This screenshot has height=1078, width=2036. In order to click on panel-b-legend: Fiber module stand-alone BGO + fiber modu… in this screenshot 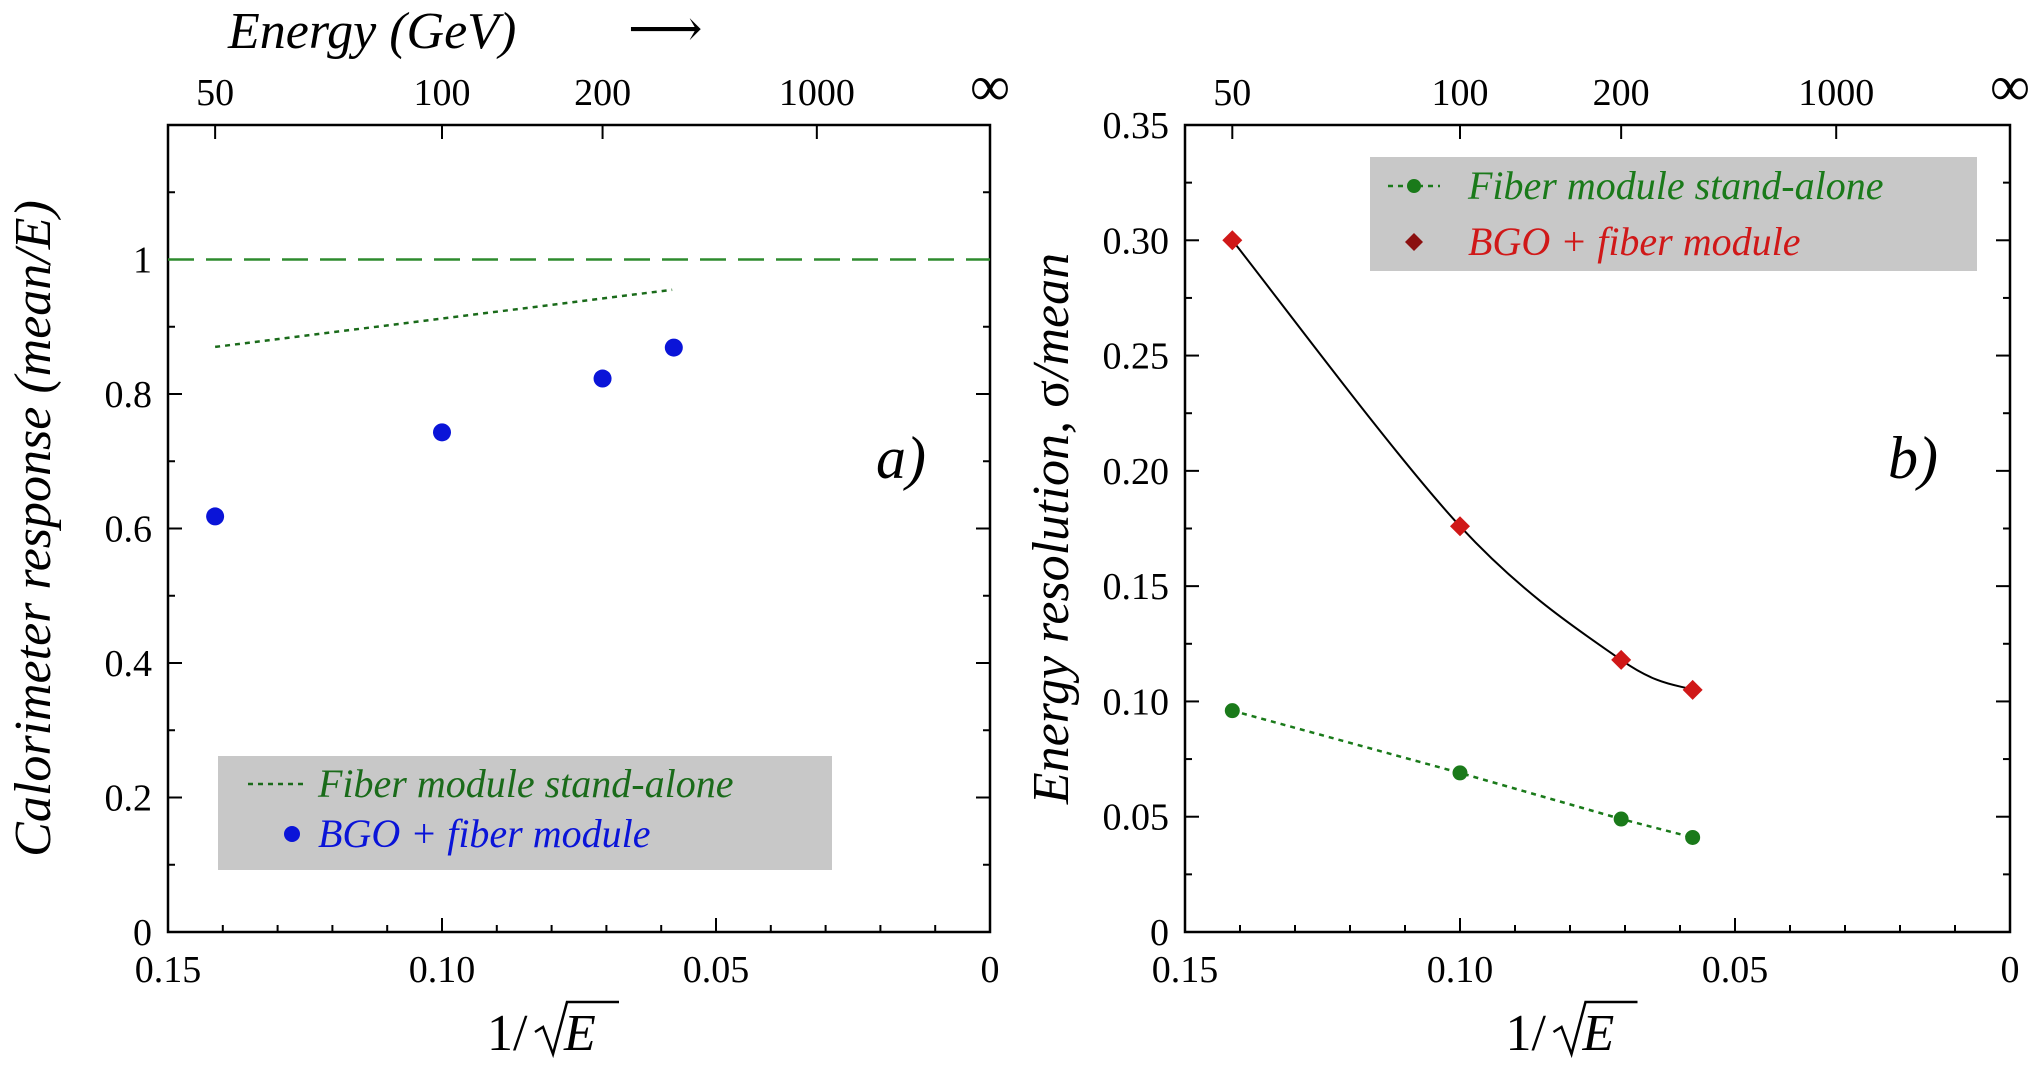, I will do `click(1673, 214)`.